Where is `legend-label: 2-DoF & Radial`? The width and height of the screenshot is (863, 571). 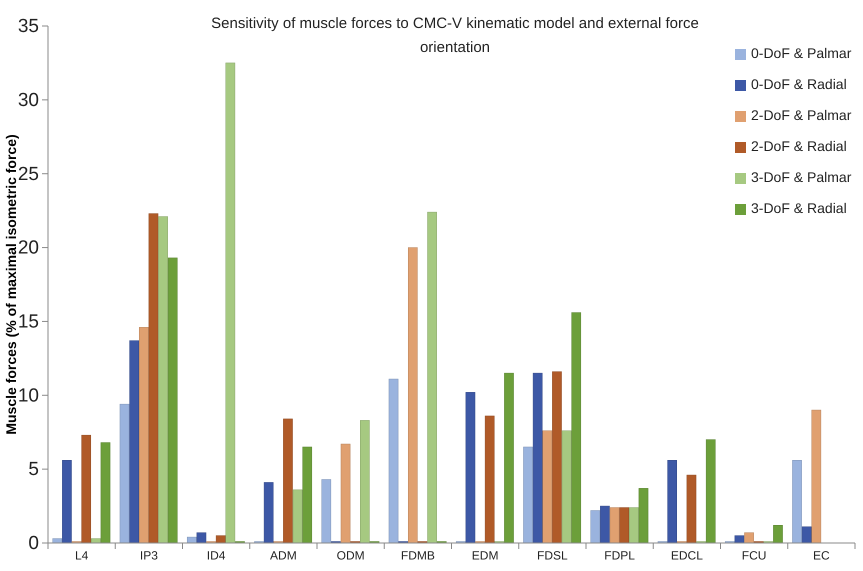 legend-label: 2-DoF & Radial is located at coordinates (799, 146).